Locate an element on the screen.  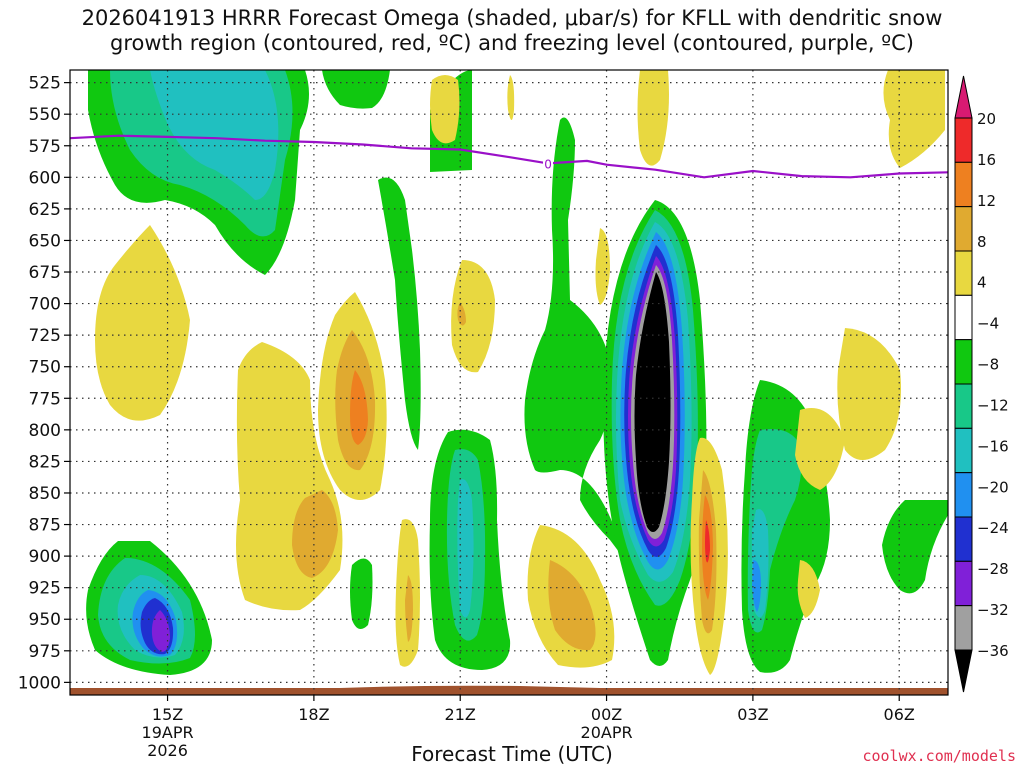
x-tick-label: 03Z is located at coordinates (752, 714).